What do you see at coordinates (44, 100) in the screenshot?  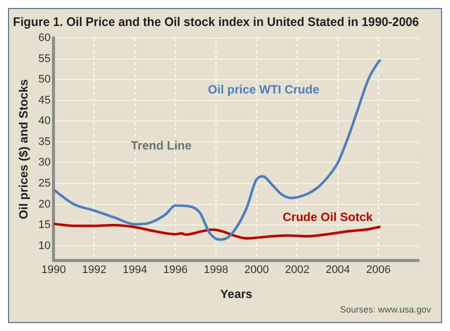 I see `y-tick-label: 45` at bounding box center [44, 100].